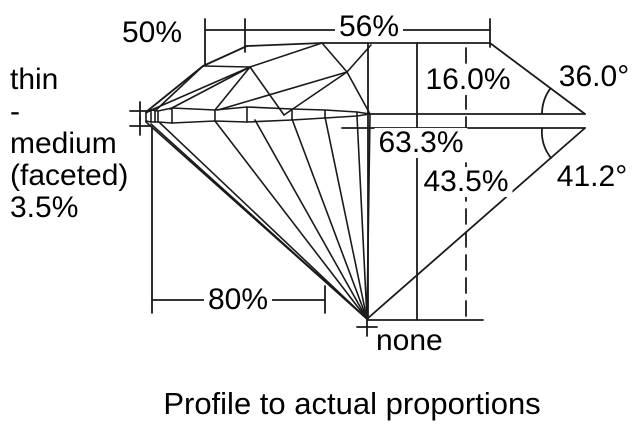  Describe the element at coordinates (352, 403) in the screenshot. I see `diagram-caption: Profile to actual proportions` at that location.